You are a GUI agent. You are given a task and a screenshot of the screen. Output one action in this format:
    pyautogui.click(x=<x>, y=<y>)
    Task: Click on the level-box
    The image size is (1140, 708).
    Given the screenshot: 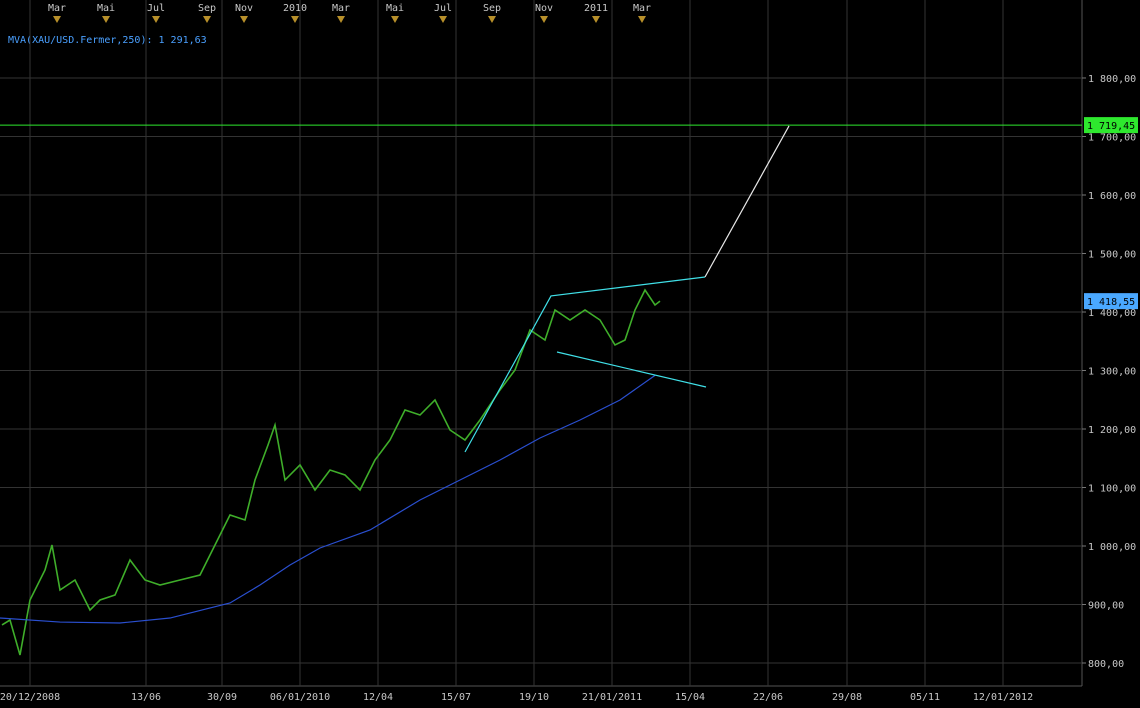 What is the action you would take?
    pyautogui.click(x=1111, y=125)
    